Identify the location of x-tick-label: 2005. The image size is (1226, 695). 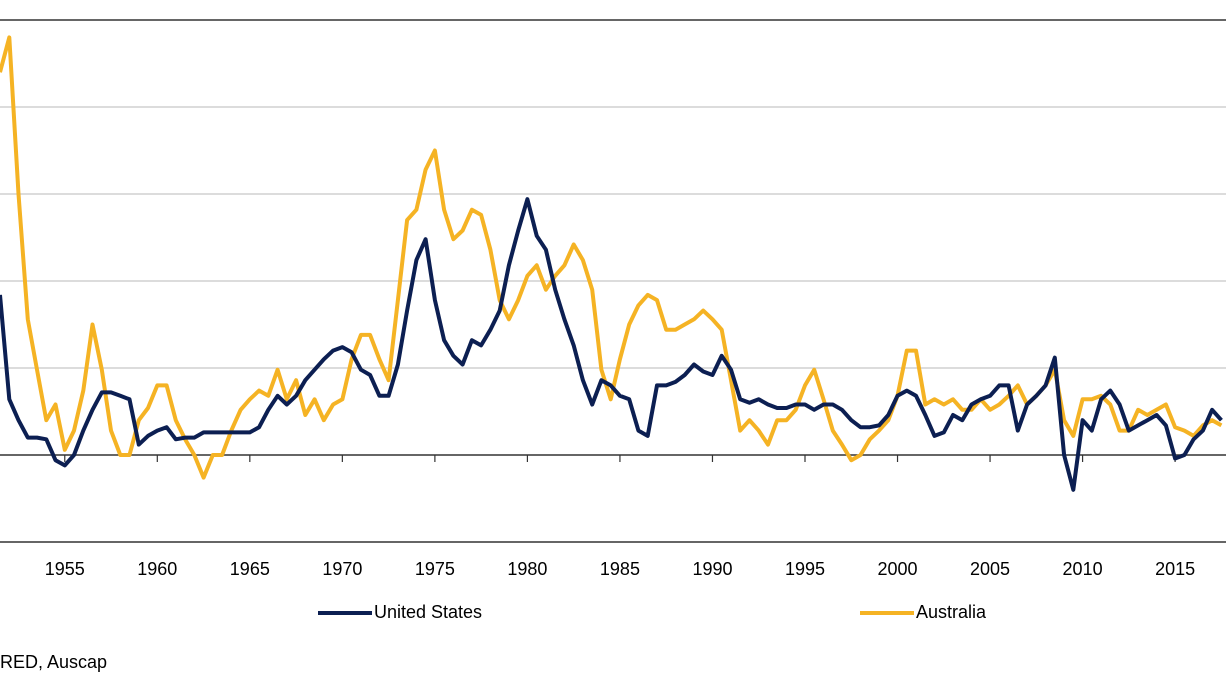
(990, 569).